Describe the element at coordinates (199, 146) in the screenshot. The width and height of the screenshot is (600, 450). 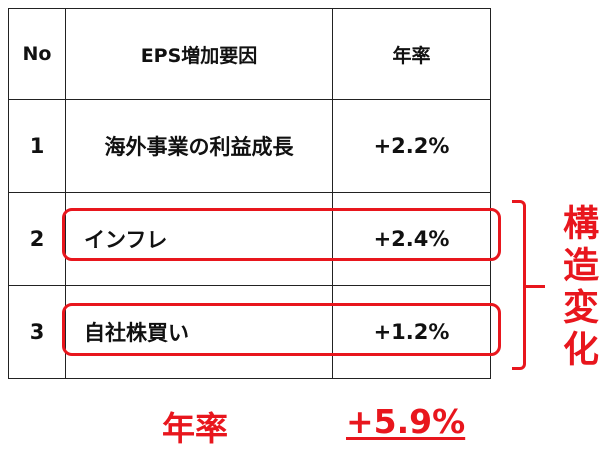
I see `row-factor: 海外事業の利益成長` at that location.